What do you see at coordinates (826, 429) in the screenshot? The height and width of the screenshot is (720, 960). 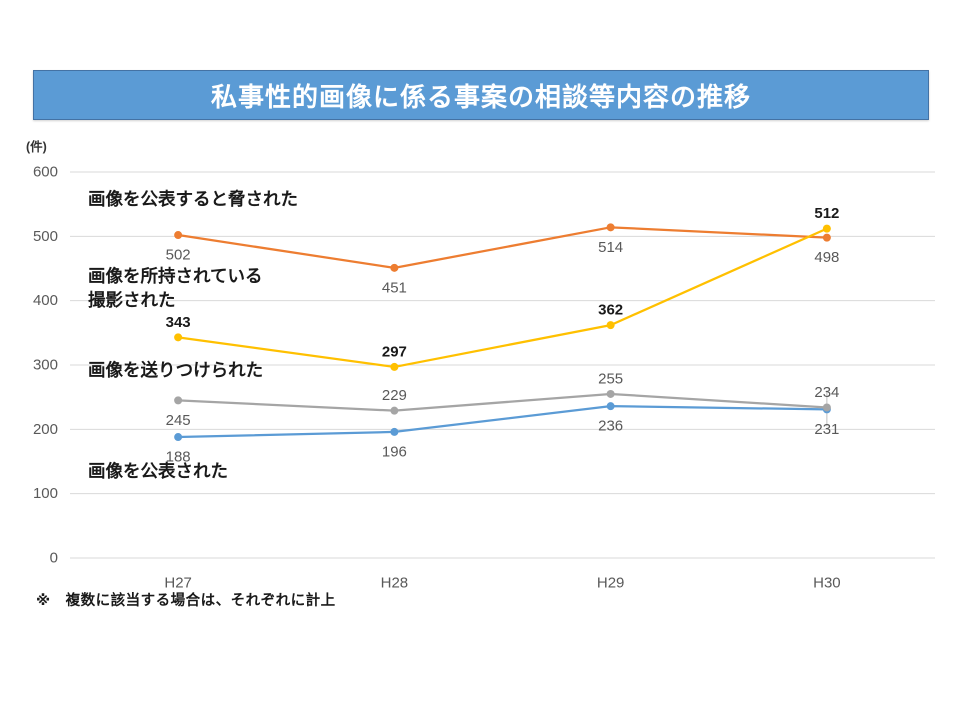 I see `data-label: 231` at bounding box center [826, 429].